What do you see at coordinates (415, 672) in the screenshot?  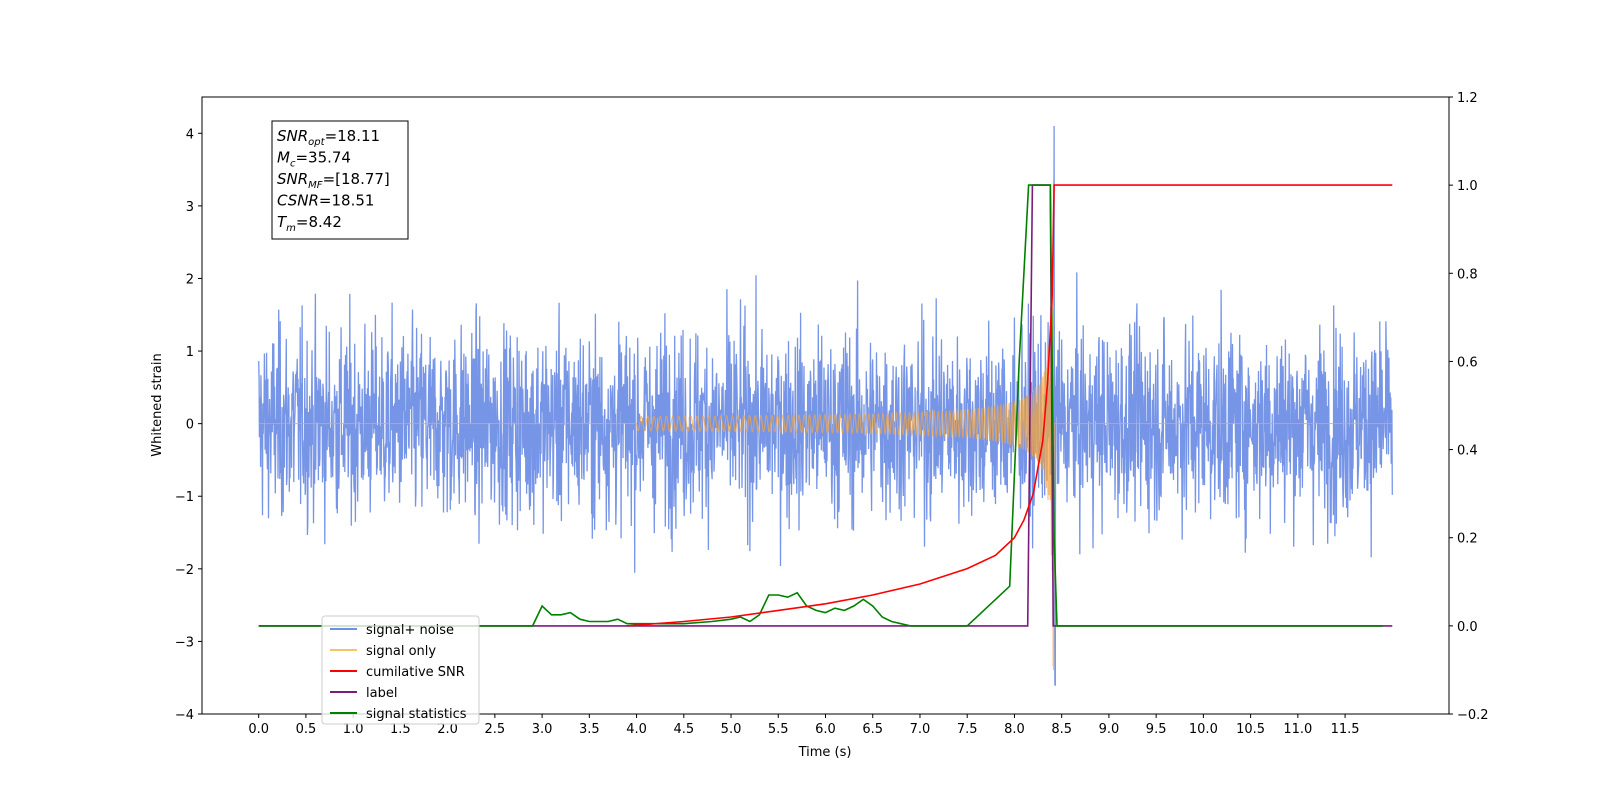 I see `legend-cumulative-snr-label: cumilative SNR` at bounding box center [415, 672].